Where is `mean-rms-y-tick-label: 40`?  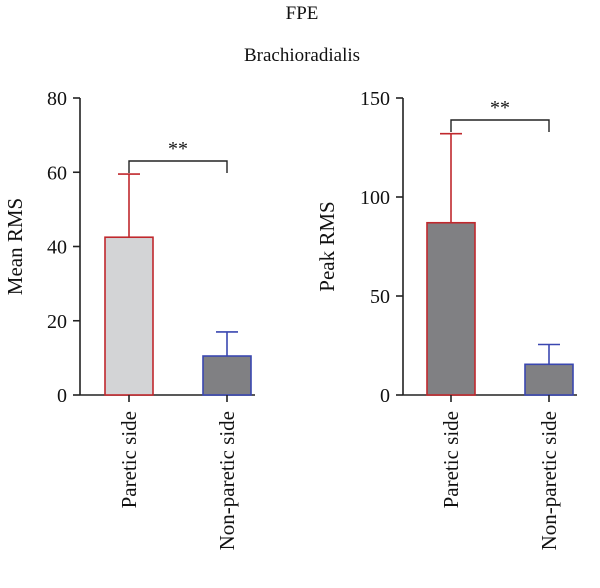
mean-rms-y-tick-label: 40 is located at coordinates (57, 248).